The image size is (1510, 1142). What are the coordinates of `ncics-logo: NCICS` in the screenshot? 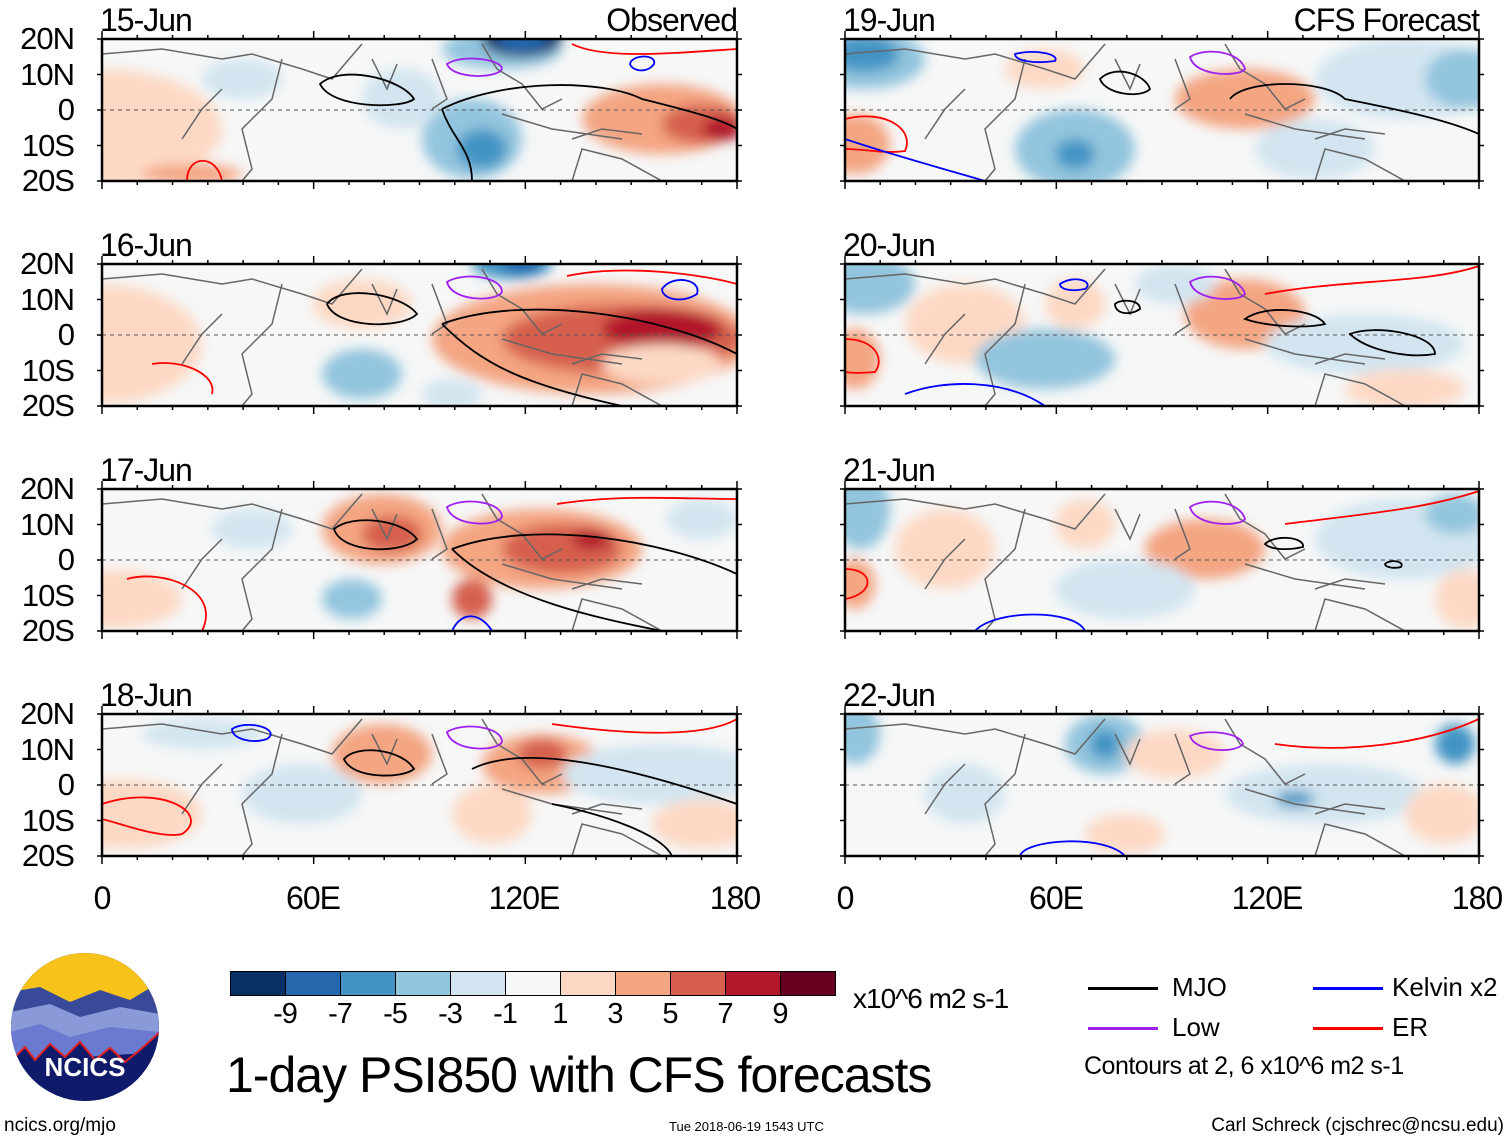 It's located at (85, 1027).